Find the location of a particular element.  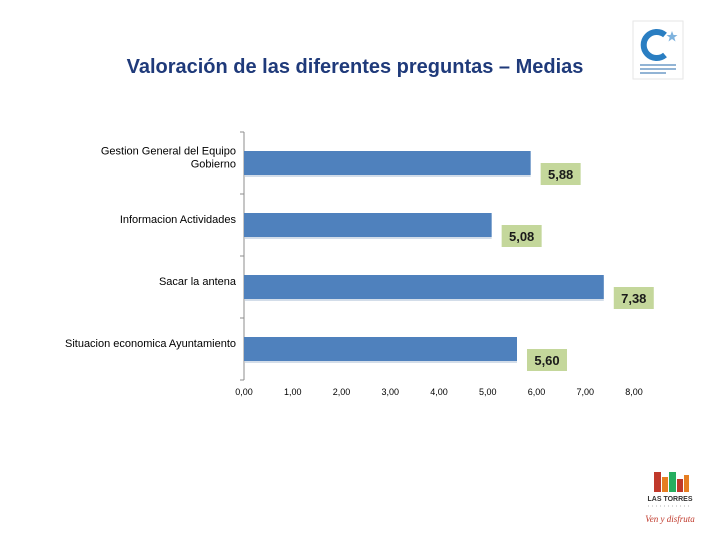

x-tick-label: 6,00 is located at coordinates (537, 392).